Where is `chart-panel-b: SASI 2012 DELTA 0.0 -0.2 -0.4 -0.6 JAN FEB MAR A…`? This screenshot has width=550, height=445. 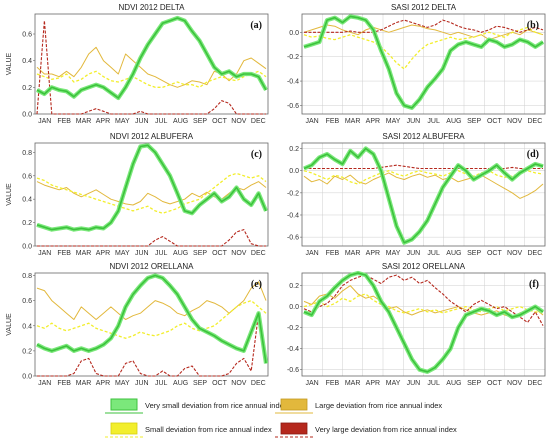
chart-panel-b: SASI 2012 DELTA 0.0 -0.2 -0.4 -0.6 JAN FEB MAR A… is located at coordinates (416, 64).